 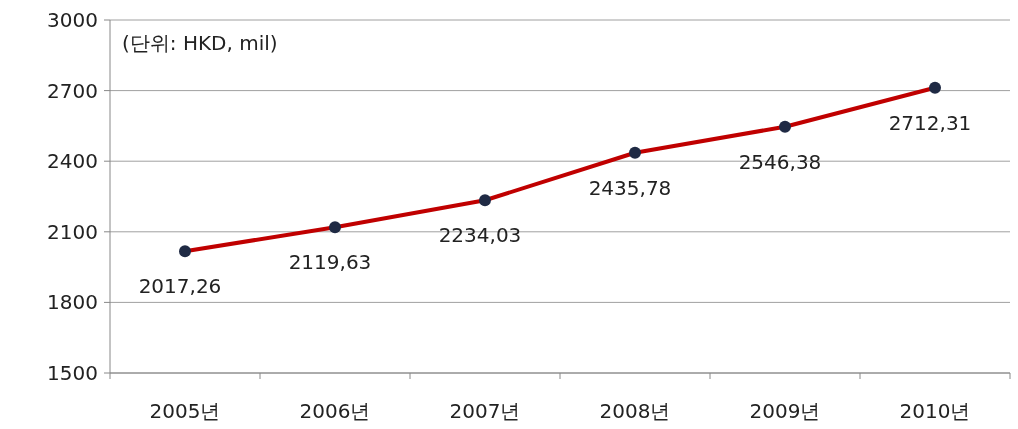 I want to click on x-tick-label: 2006년, so click(x=335, y=411).